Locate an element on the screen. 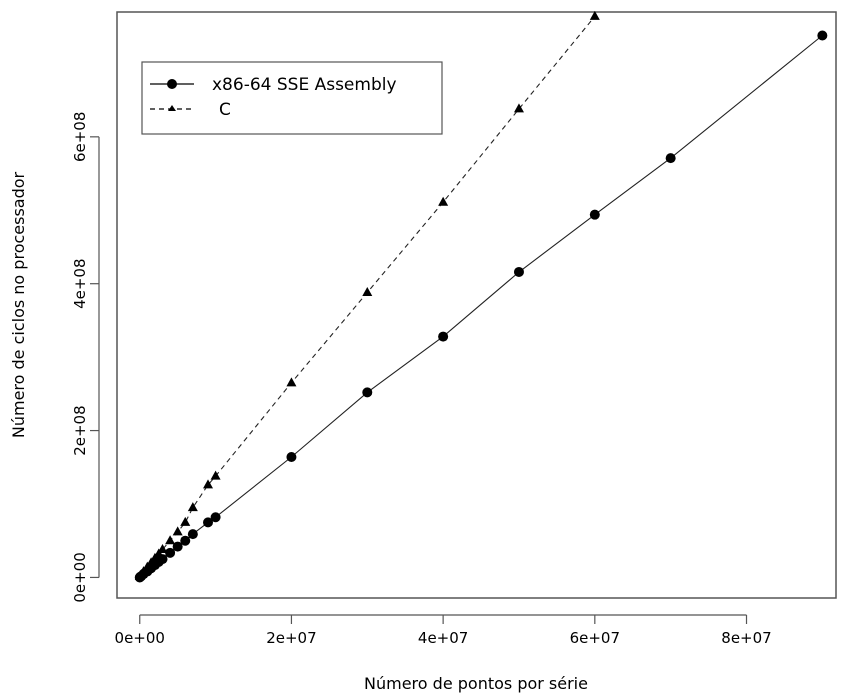  y-tick-label: 6e+08 is located at coordinates (80, 137).